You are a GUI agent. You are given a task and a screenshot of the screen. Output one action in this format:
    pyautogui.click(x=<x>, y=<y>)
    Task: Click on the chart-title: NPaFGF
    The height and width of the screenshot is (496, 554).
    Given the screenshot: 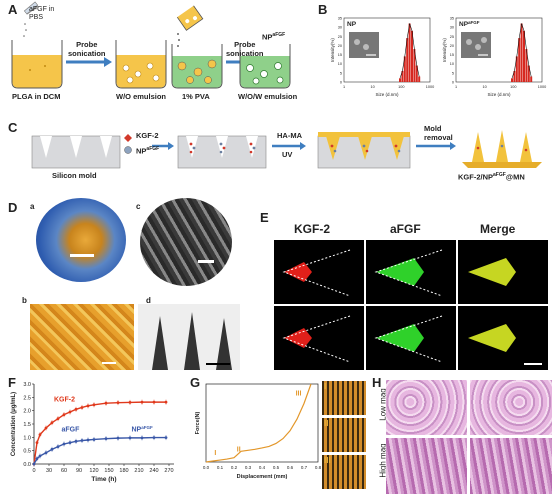 What is the action you would take?
    pyautogui.click(x=469, y=24)
    